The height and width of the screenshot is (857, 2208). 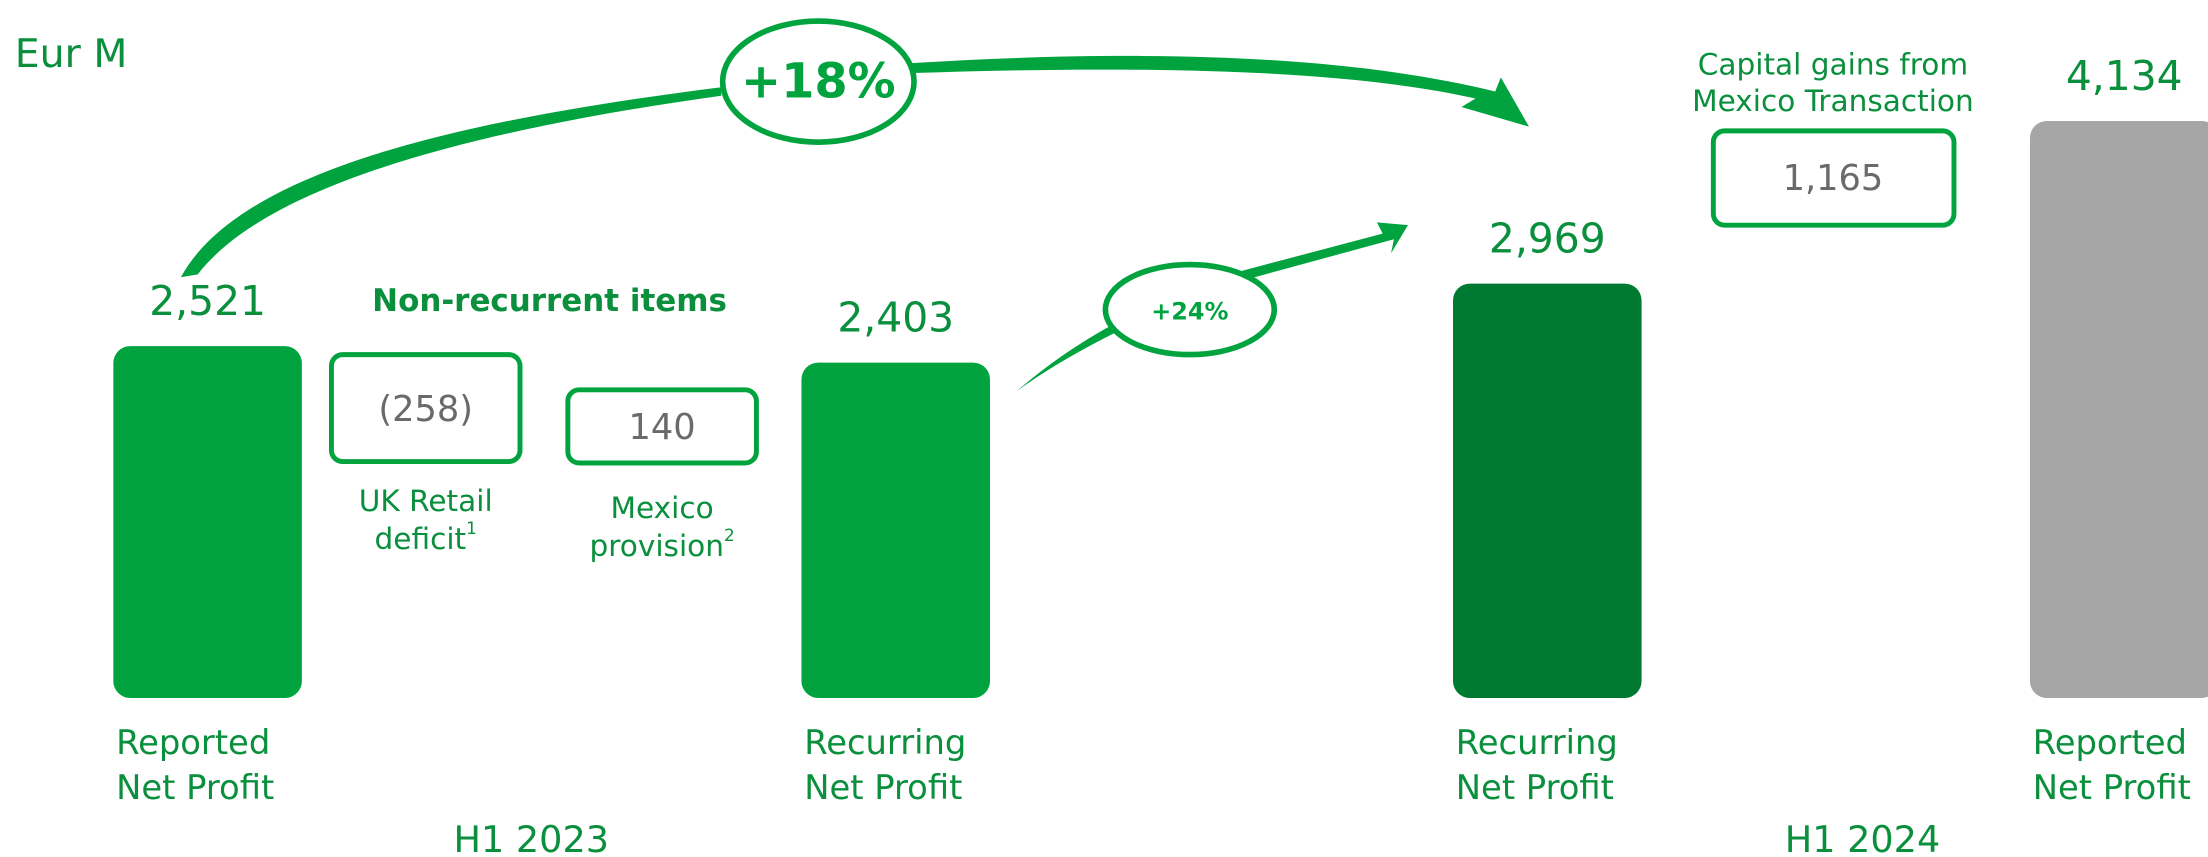 What do you see at coordinates (1833, 65) in the screenshot?
I see `capital-gains-label: Capital gains from` at bounding box center [1833, 65].